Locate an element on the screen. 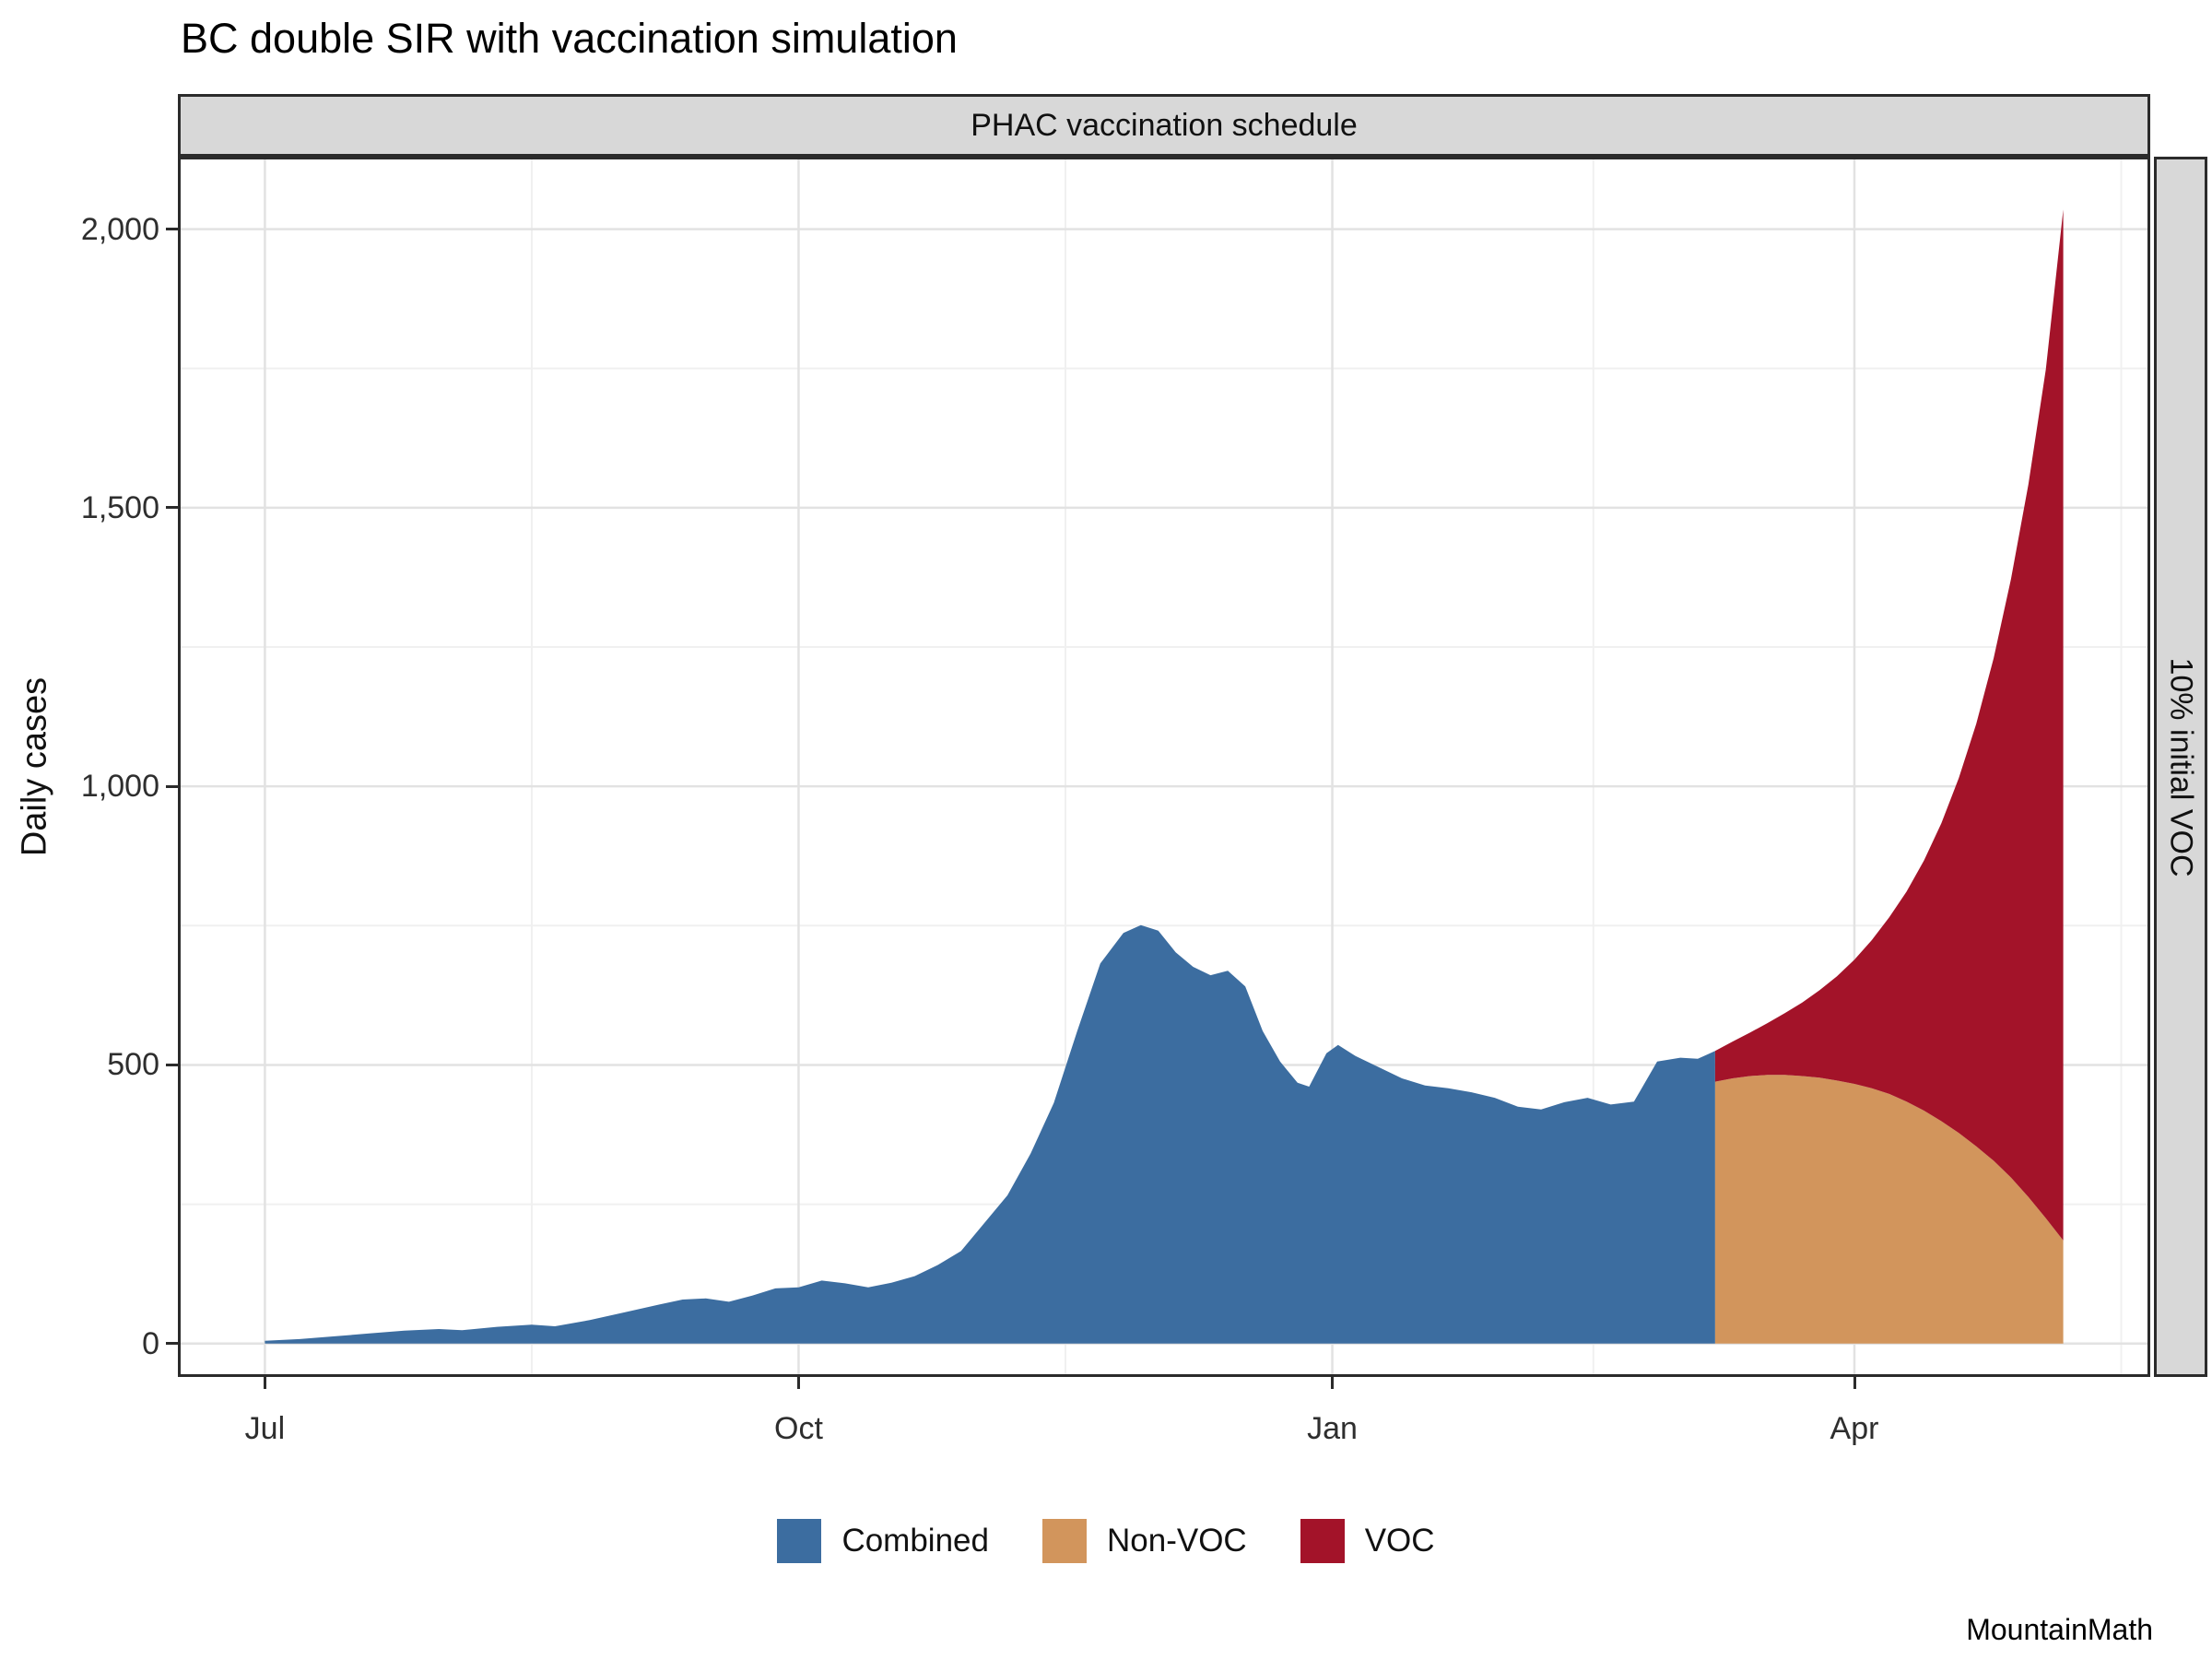  x-tick-label: Jan is located at coordinates (1332, 1428).